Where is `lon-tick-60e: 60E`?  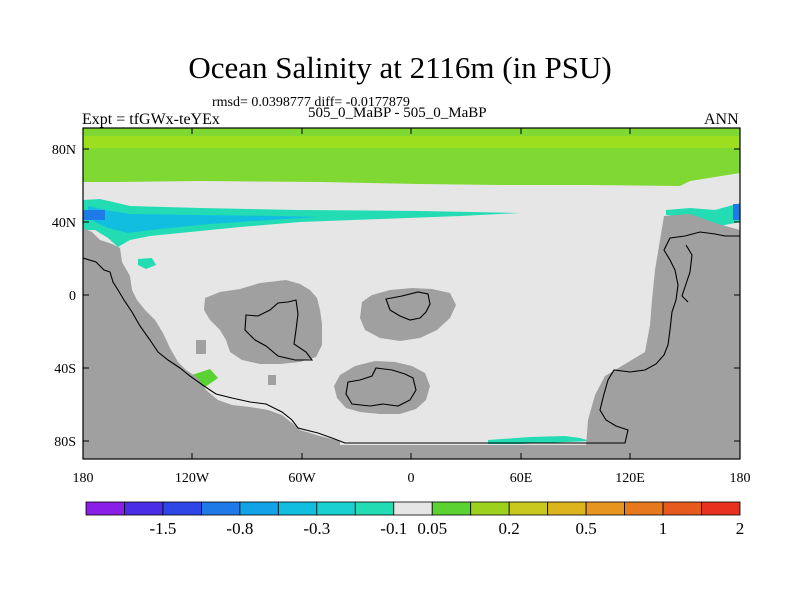
lon-tick-60e: 60E is located at coordinates (521, 478).